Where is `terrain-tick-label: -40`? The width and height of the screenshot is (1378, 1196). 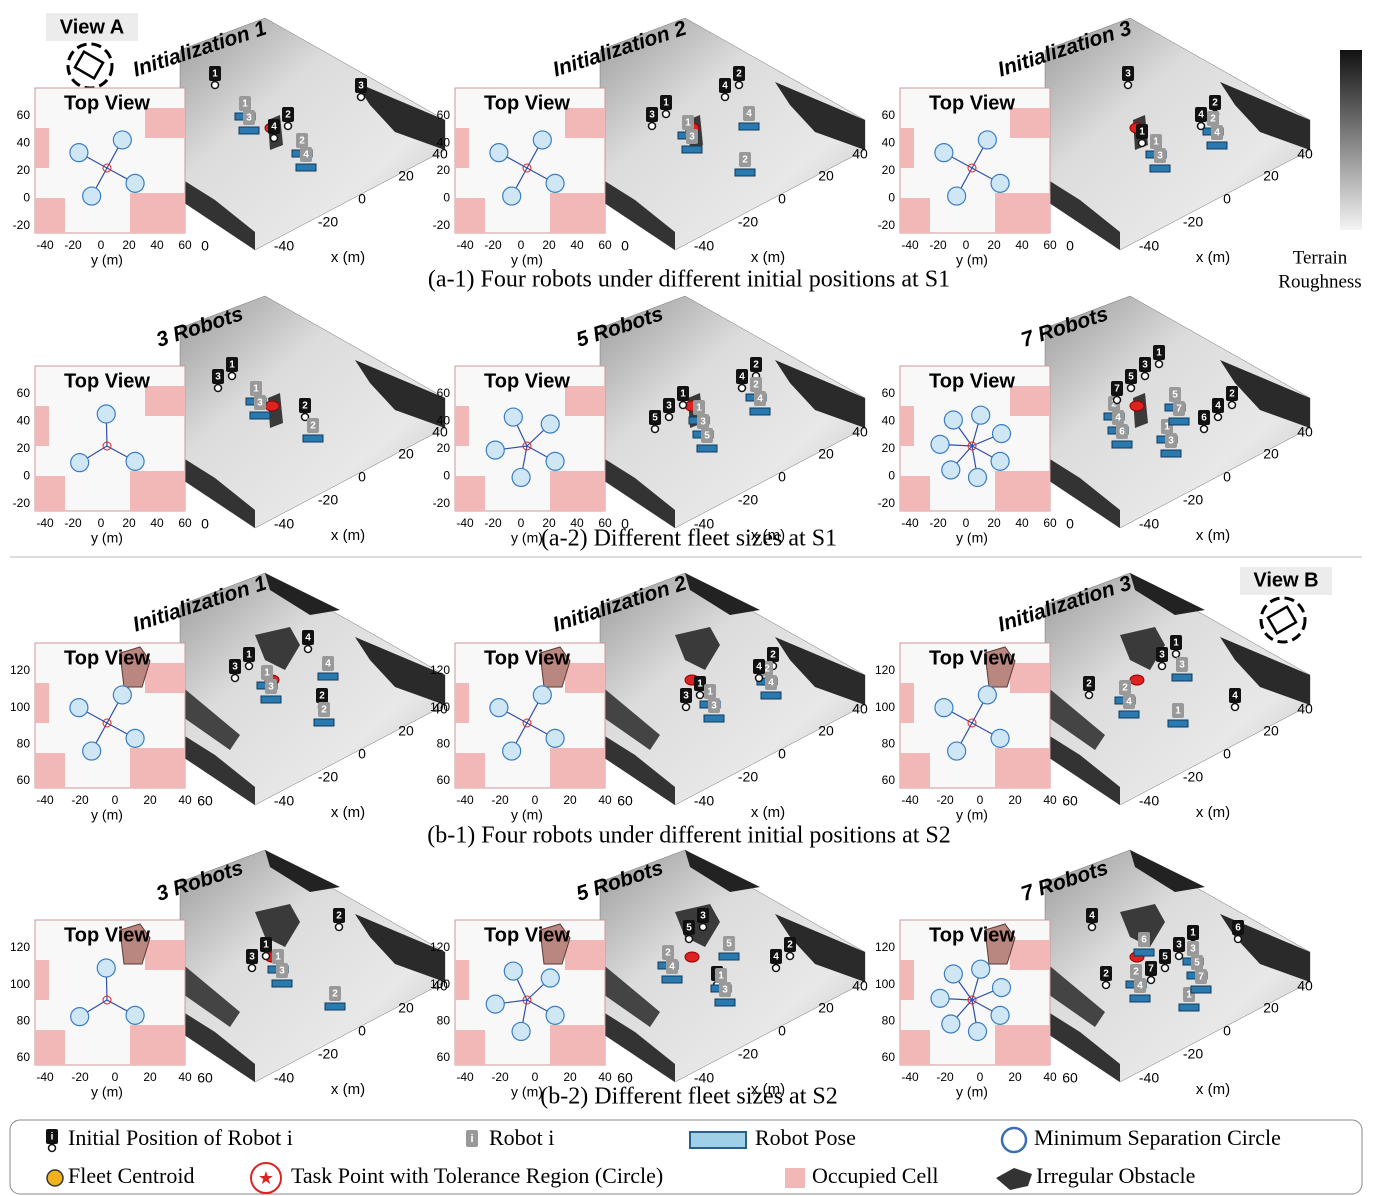
terrain-tick-label: -40 is located at coordinates (1149, 524).